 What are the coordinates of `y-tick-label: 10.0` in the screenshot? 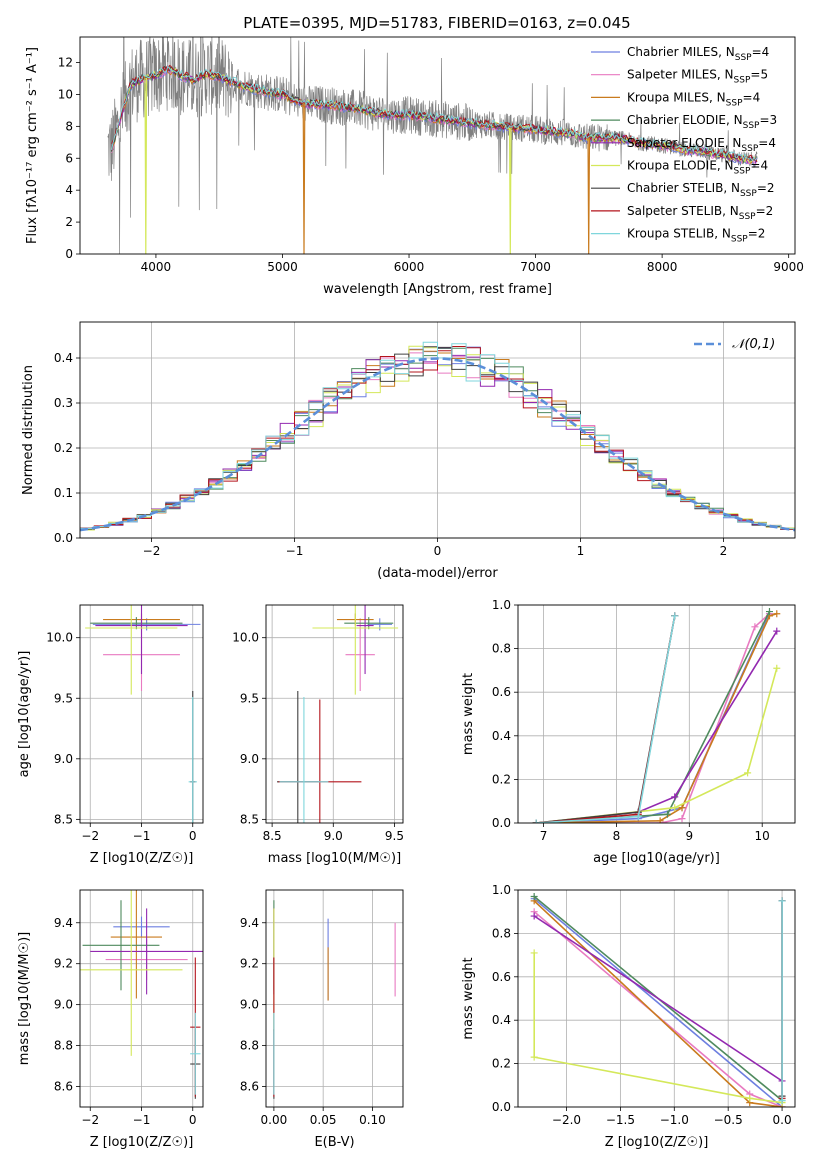 It's located at (59, 638).